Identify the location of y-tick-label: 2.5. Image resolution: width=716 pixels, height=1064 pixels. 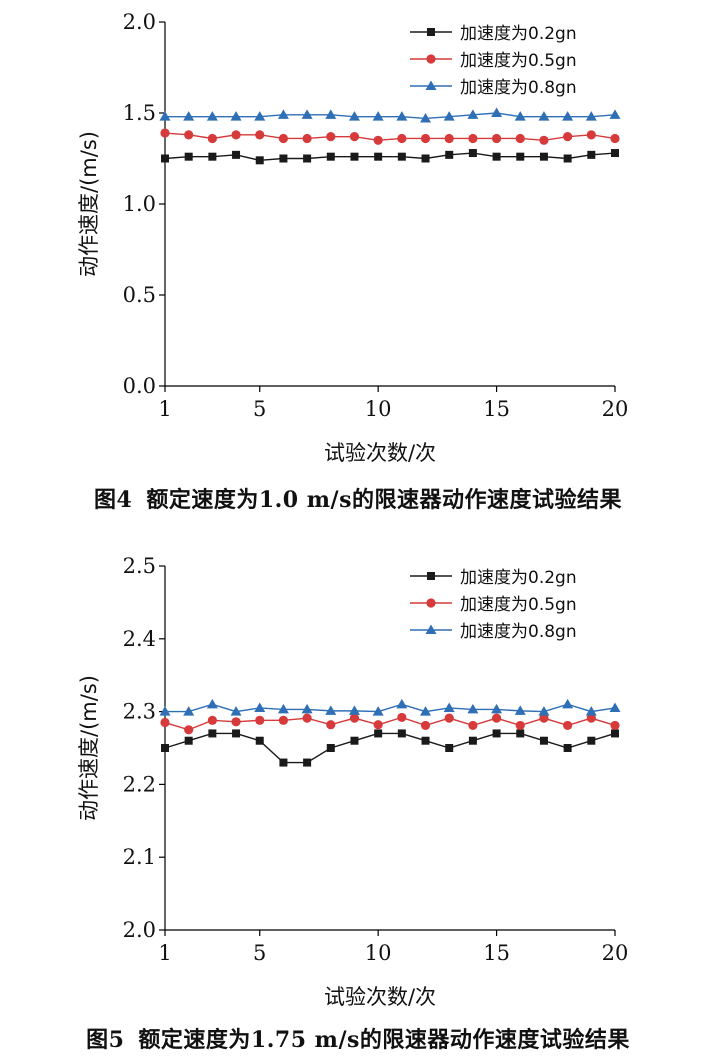
(139, 566).